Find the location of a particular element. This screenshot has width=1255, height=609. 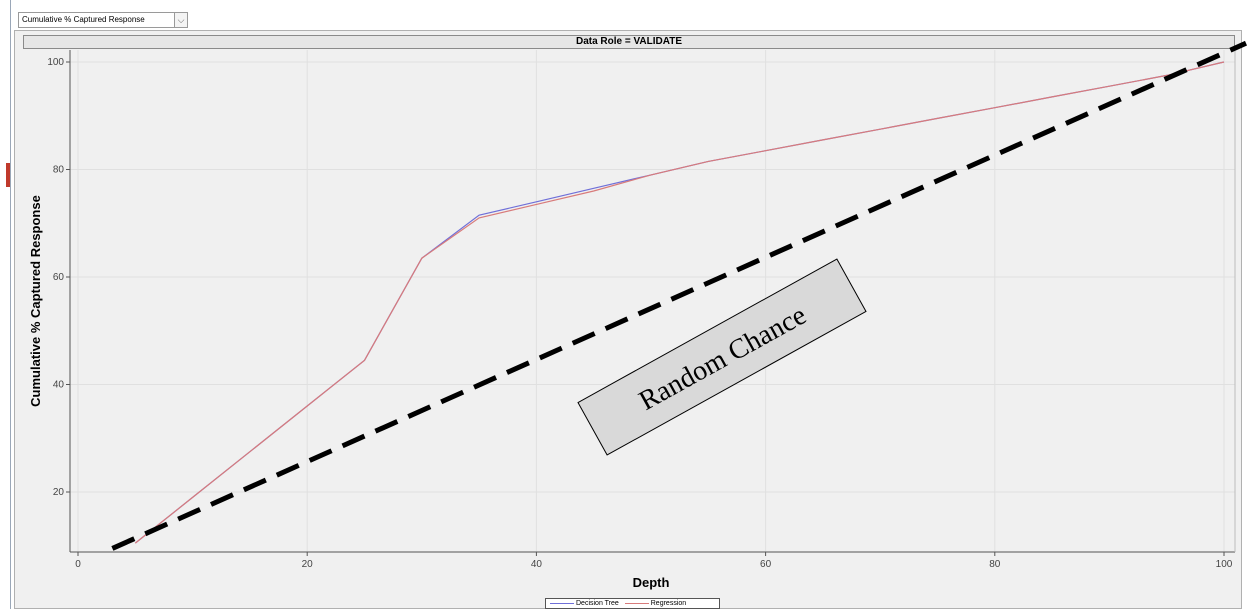

x-tick-label: 60 is located at coordinates (766, 564).